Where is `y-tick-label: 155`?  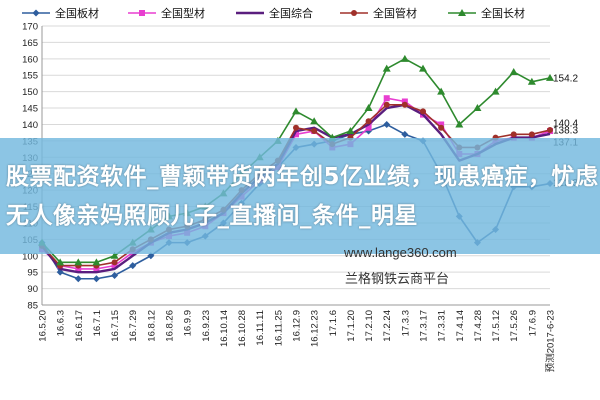 y-tick-label: 155 is located at coordinates (30, 76).